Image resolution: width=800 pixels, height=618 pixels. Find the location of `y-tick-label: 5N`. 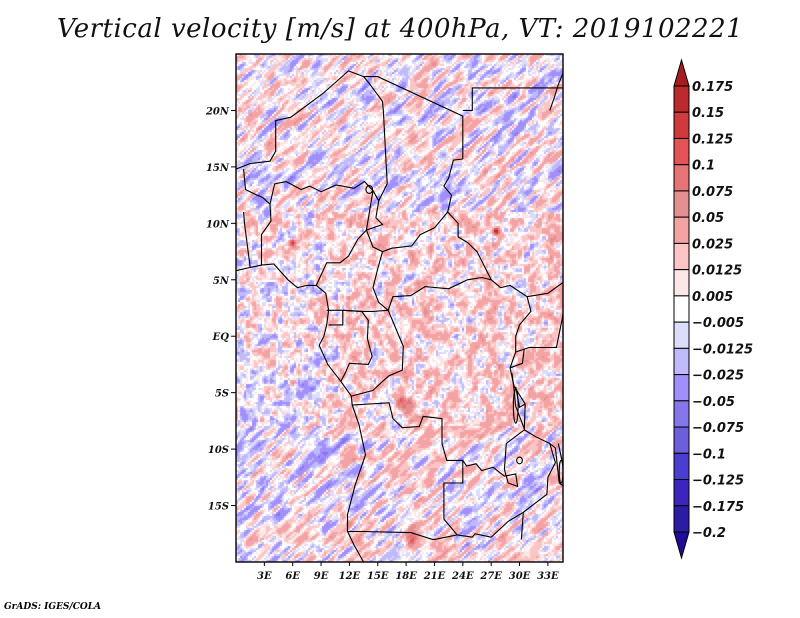

y-tick-label: 5N is located at coordinates (221, 281).